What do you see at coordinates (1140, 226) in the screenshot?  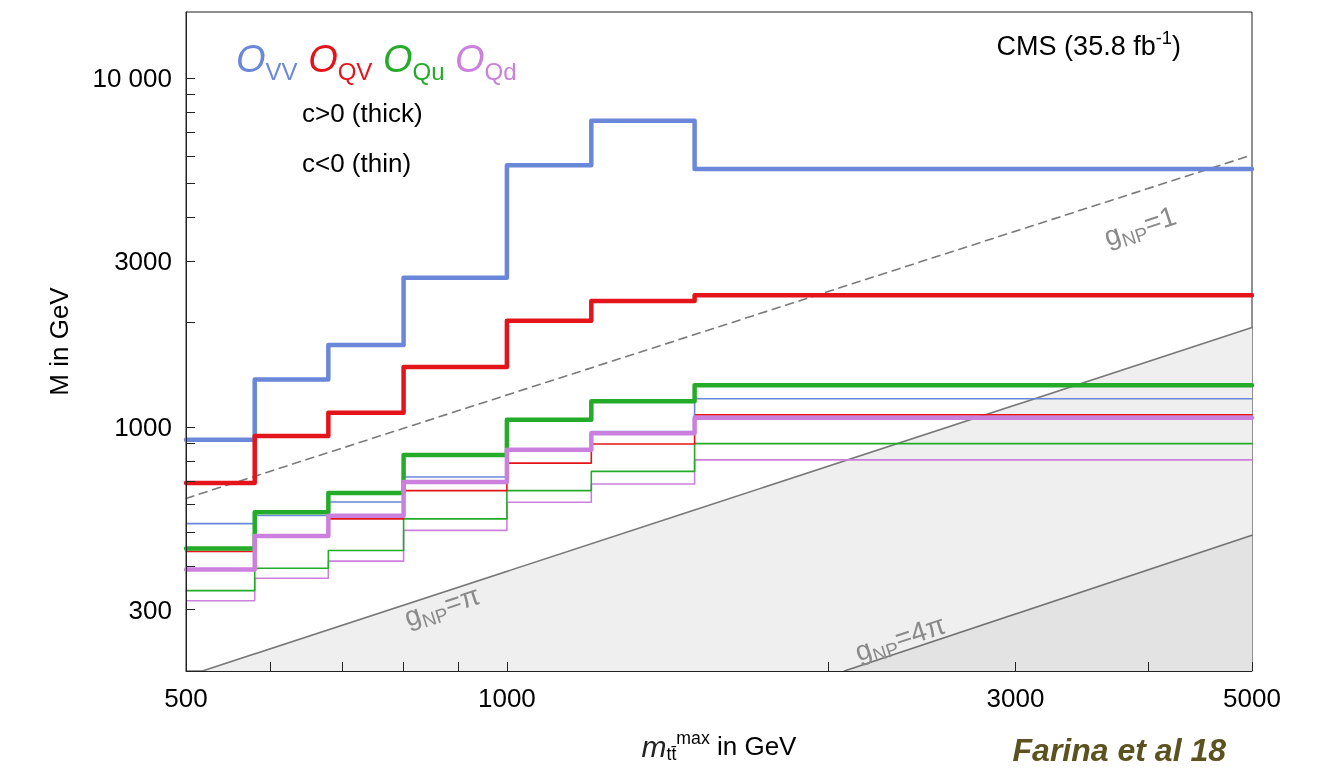 I see `annotation: gNP=1` at bounding box center [1140, 226].